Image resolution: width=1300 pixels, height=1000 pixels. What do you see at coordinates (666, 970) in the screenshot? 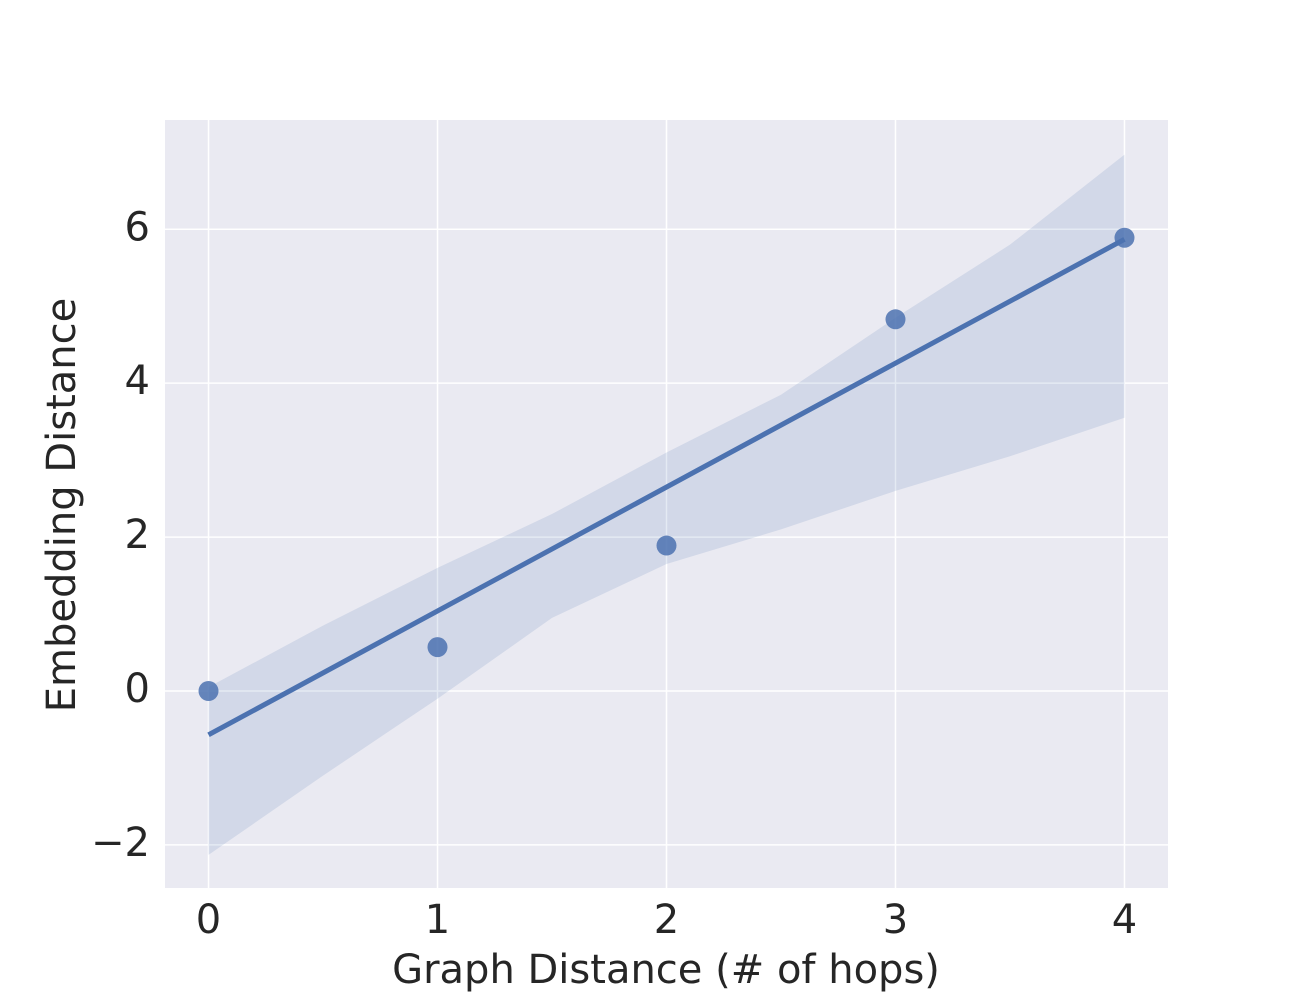
I see `x-axis-label: Graph Distance (# of hops)` at bounding box center [666, 970].